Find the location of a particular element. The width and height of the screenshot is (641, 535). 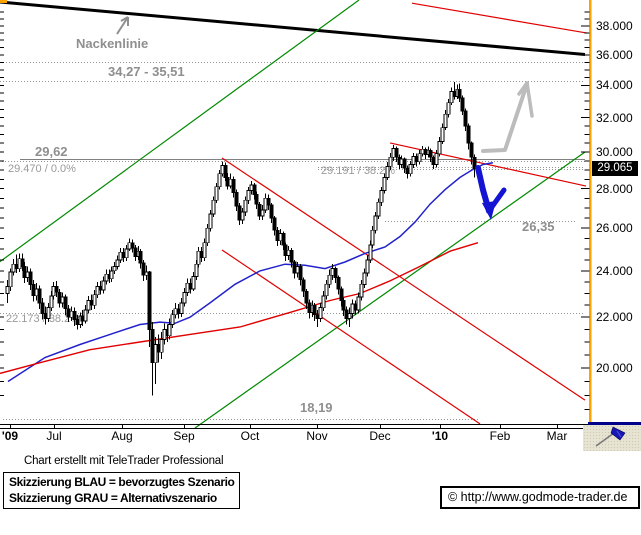

y-axis-label: 36.000 is located at coordinates (614, 55).